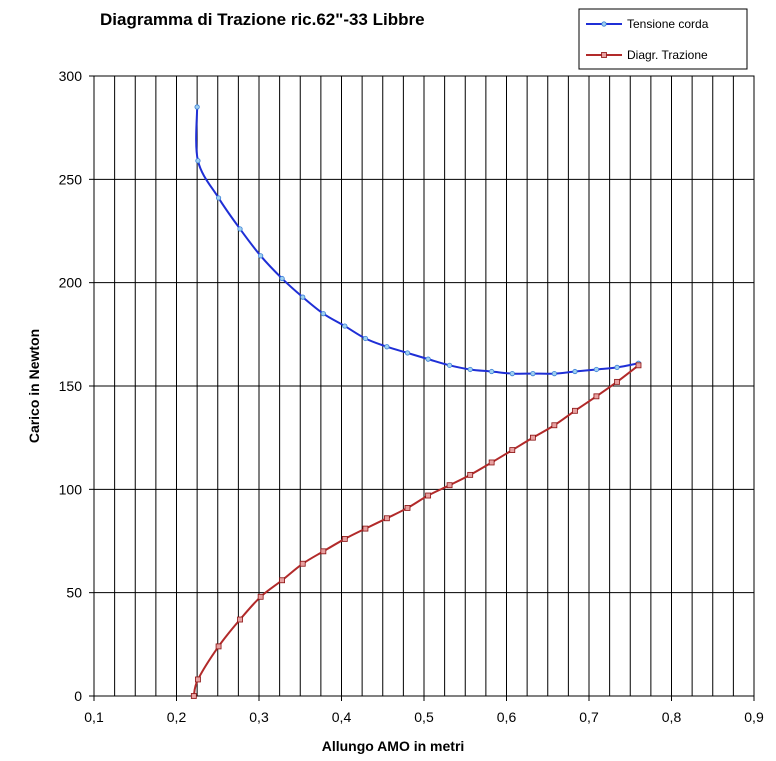 The image size is (776, 761). What do you see at coordinates (668, 24) in the screenshot?
I see `legend-label: Tensione corda` at bounding box center [668, 24].